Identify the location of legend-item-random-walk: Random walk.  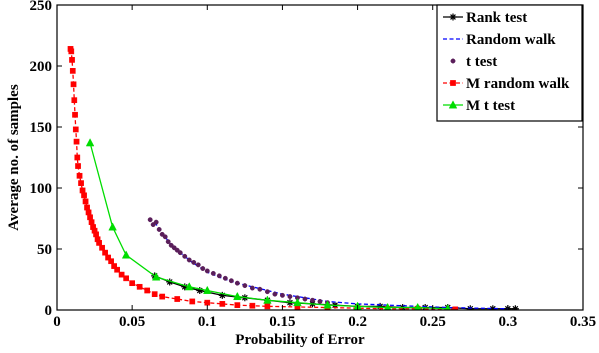
(499, 40).